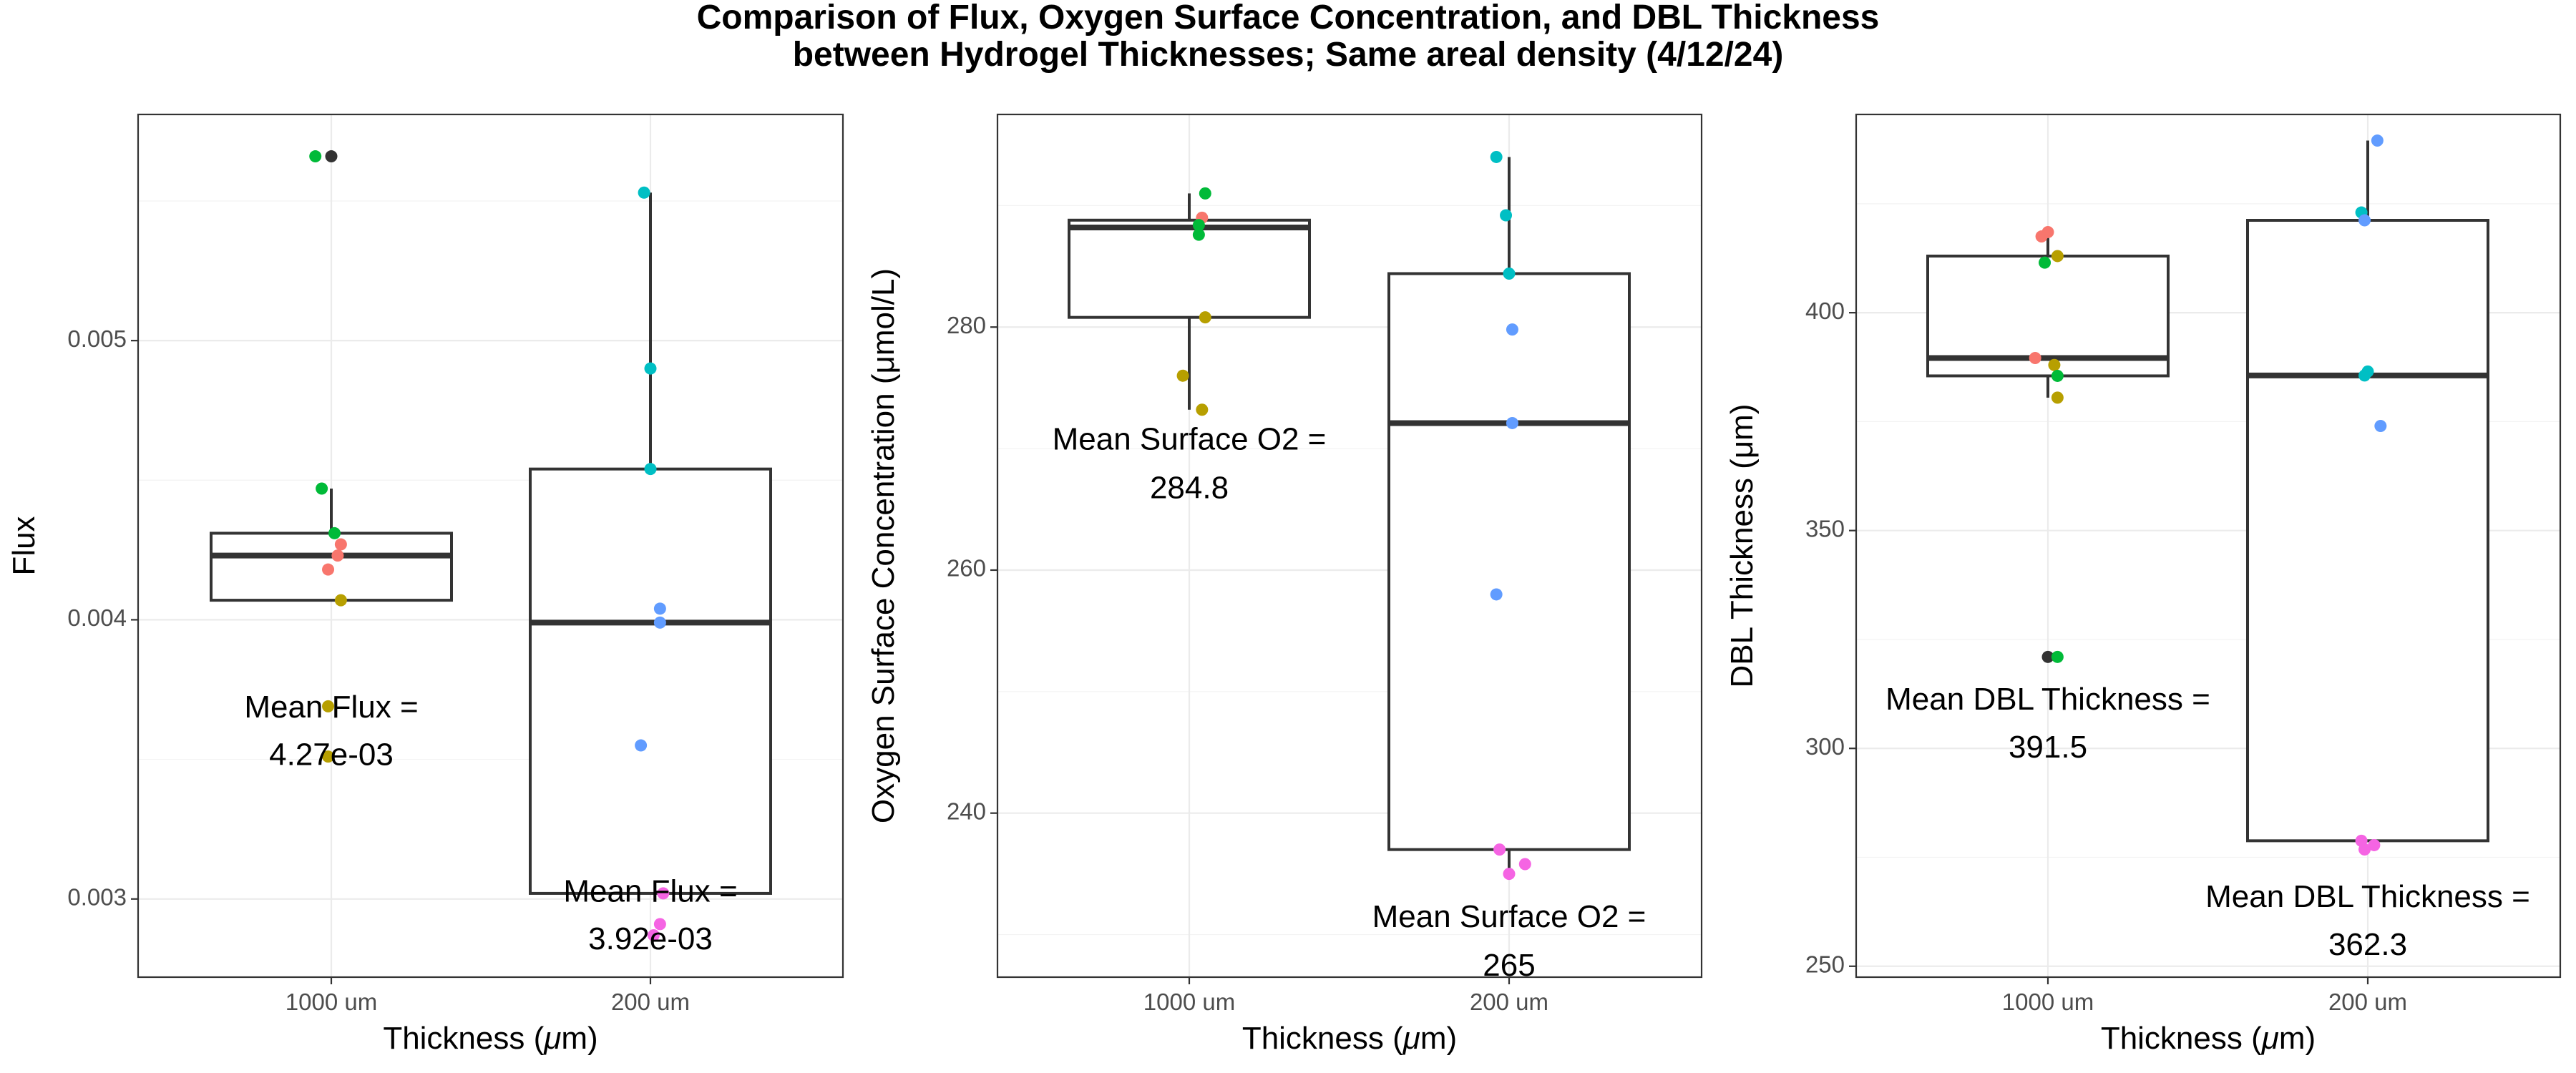 The height and width of the screenshot is (1073, 2576). Describe the element at coordinates (1190, 439) in the screenshot. I see `annotation-mean-label-0: Mean Surface O2 =` at that location.